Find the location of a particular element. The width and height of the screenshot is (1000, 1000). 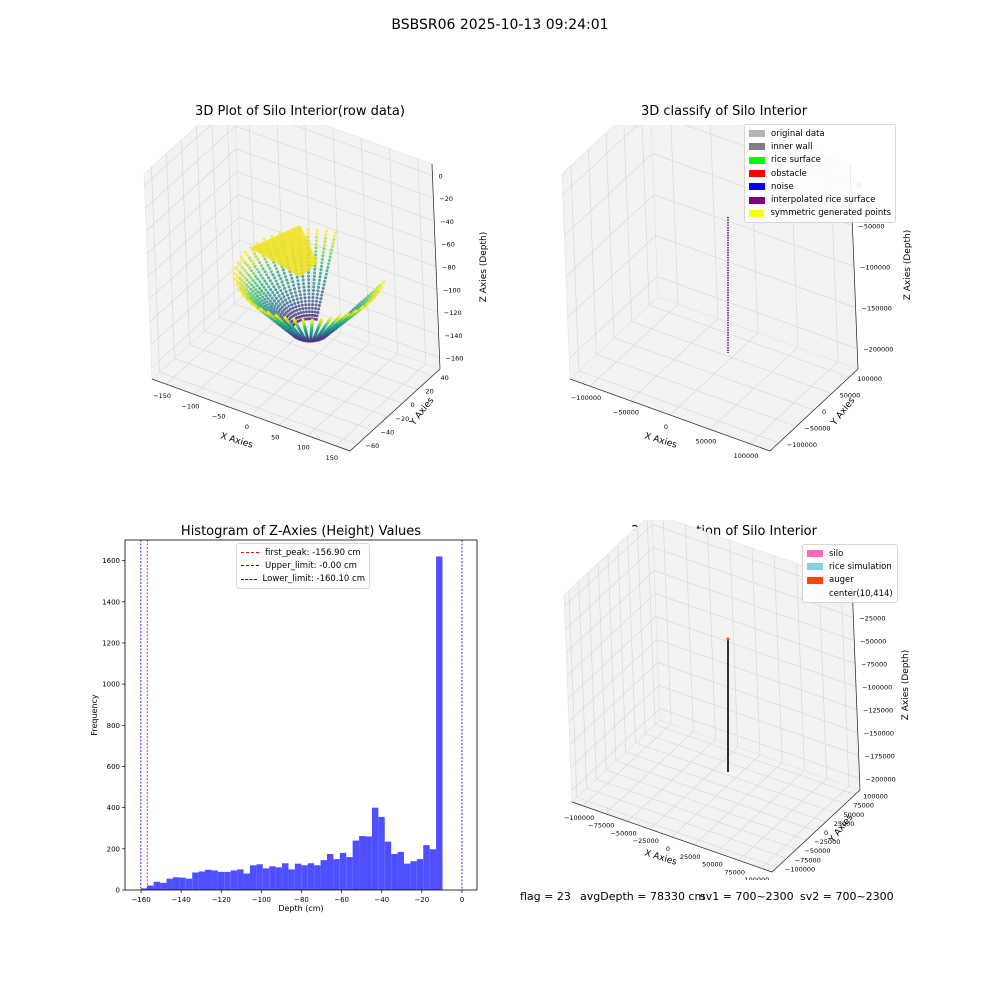

p2-ytick-label: 50000 is located at coordinates (850, 396).